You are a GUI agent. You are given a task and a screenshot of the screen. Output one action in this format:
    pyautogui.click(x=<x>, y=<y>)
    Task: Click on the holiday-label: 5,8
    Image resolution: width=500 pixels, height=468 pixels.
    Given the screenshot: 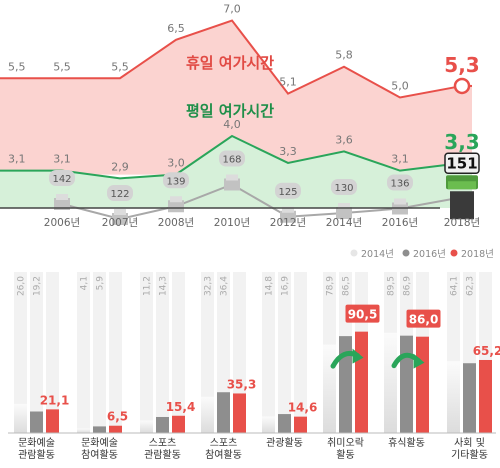 What is the action you would take?
    pyautogui.click(x=344, y=55)
    